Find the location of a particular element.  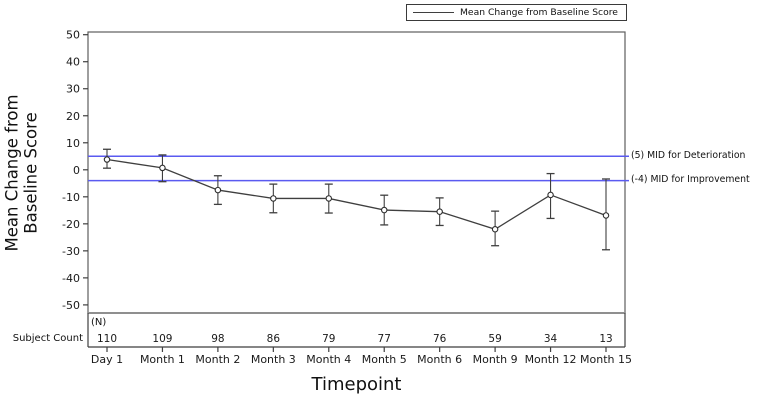

x-tick-label: Month 9 is located at coordinates (495, 359).